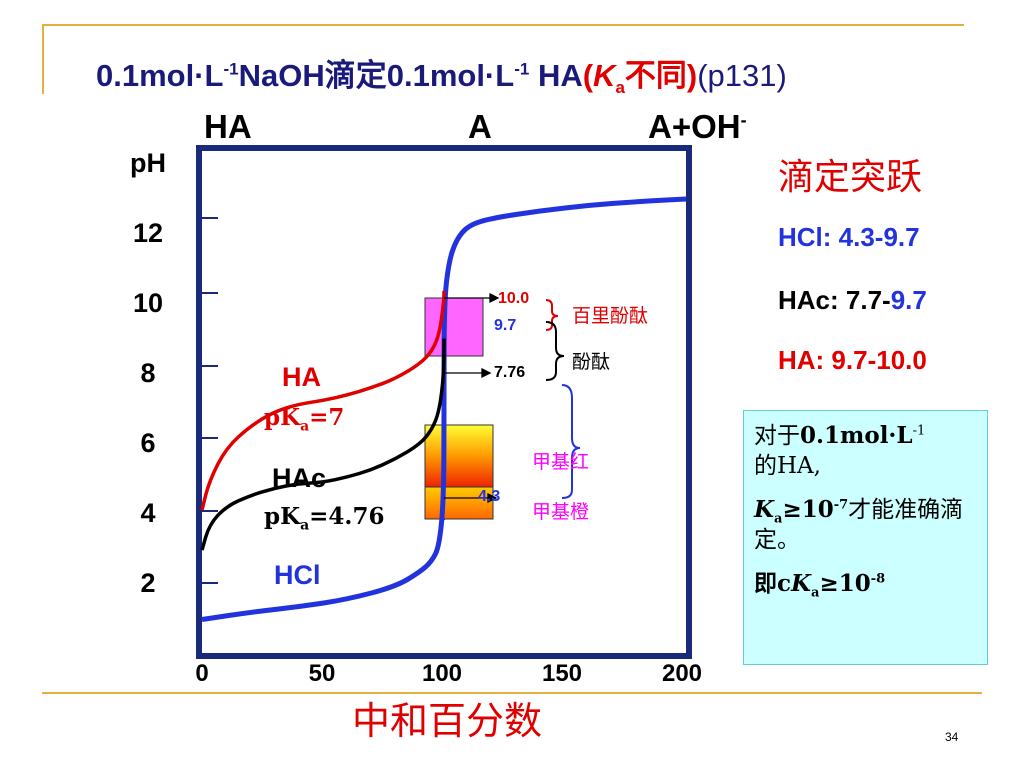 The height and width of the screenshot is (768, 1024). What do you see at coordinates (552, 315) in the screenshot?
I see `brace-thymolphthalein` at bounding box center [552, 315].